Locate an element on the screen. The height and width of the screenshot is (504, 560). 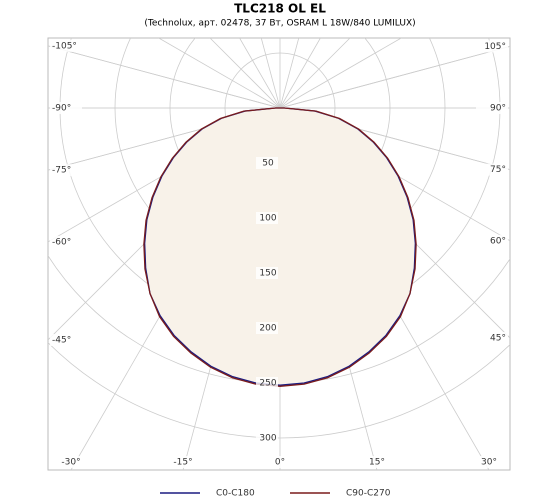
r-tick-label: 100 is located at coordinates (267, 219).